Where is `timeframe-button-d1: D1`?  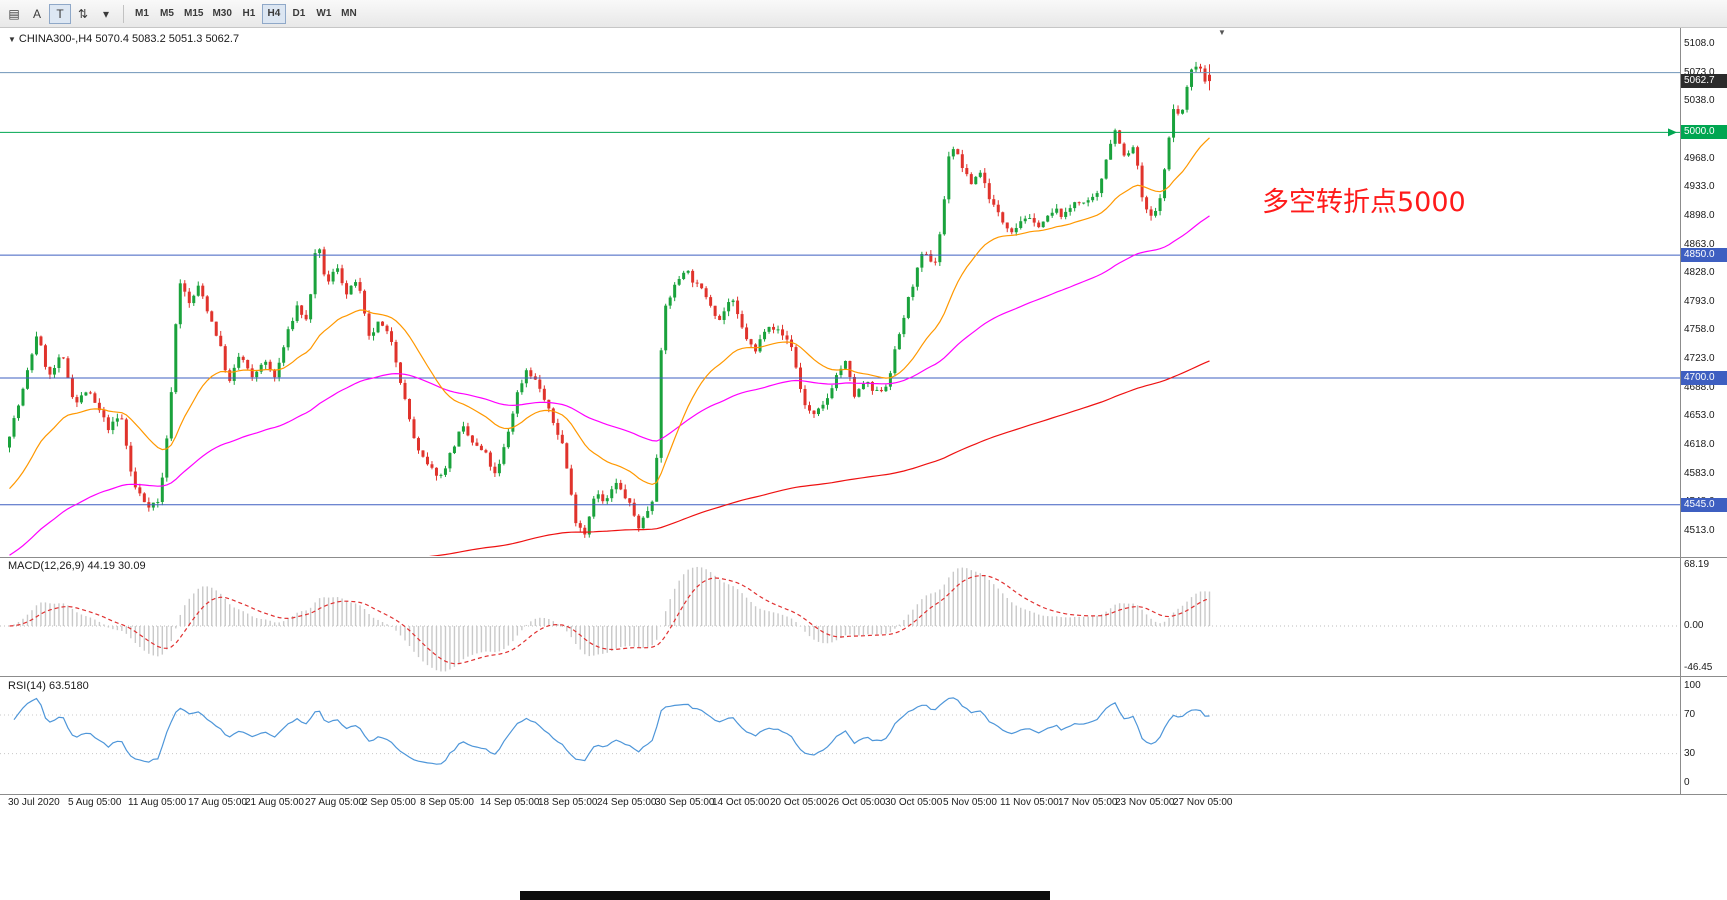
timeframe-button-d1: D1 is located at coordinates (299, 13).